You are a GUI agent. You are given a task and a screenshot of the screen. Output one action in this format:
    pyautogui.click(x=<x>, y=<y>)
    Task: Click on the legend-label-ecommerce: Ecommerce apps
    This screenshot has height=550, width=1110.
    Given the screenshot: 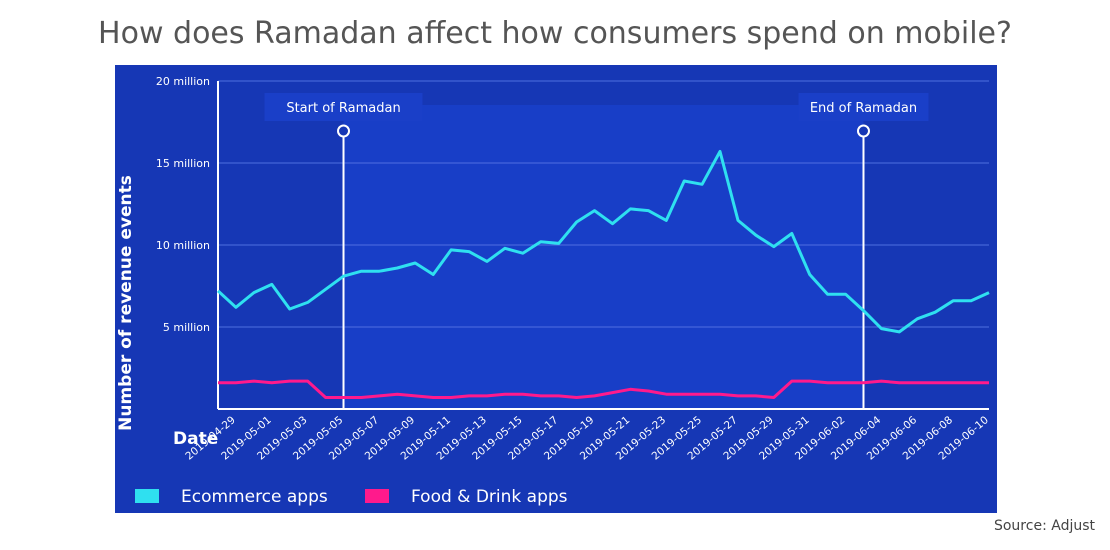 What is the action you would take?
    pyautogui.click(x=254, y=497)
    